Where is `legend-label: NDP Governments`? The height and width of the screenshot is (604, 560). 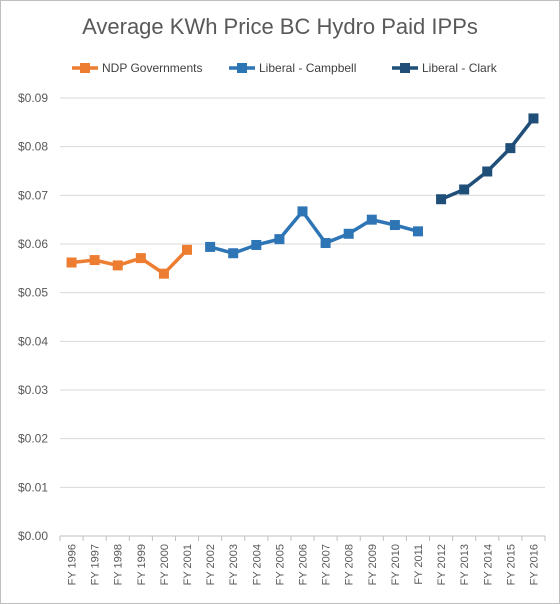
legend-label: NDP Governments is located at coordinates (152, 68).